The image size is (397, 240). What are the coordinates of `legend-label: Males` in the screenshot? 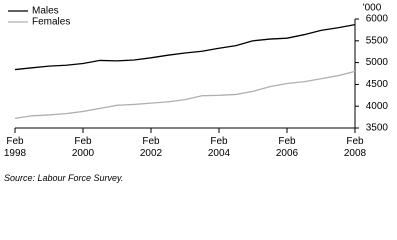 It's located at (45, 11).